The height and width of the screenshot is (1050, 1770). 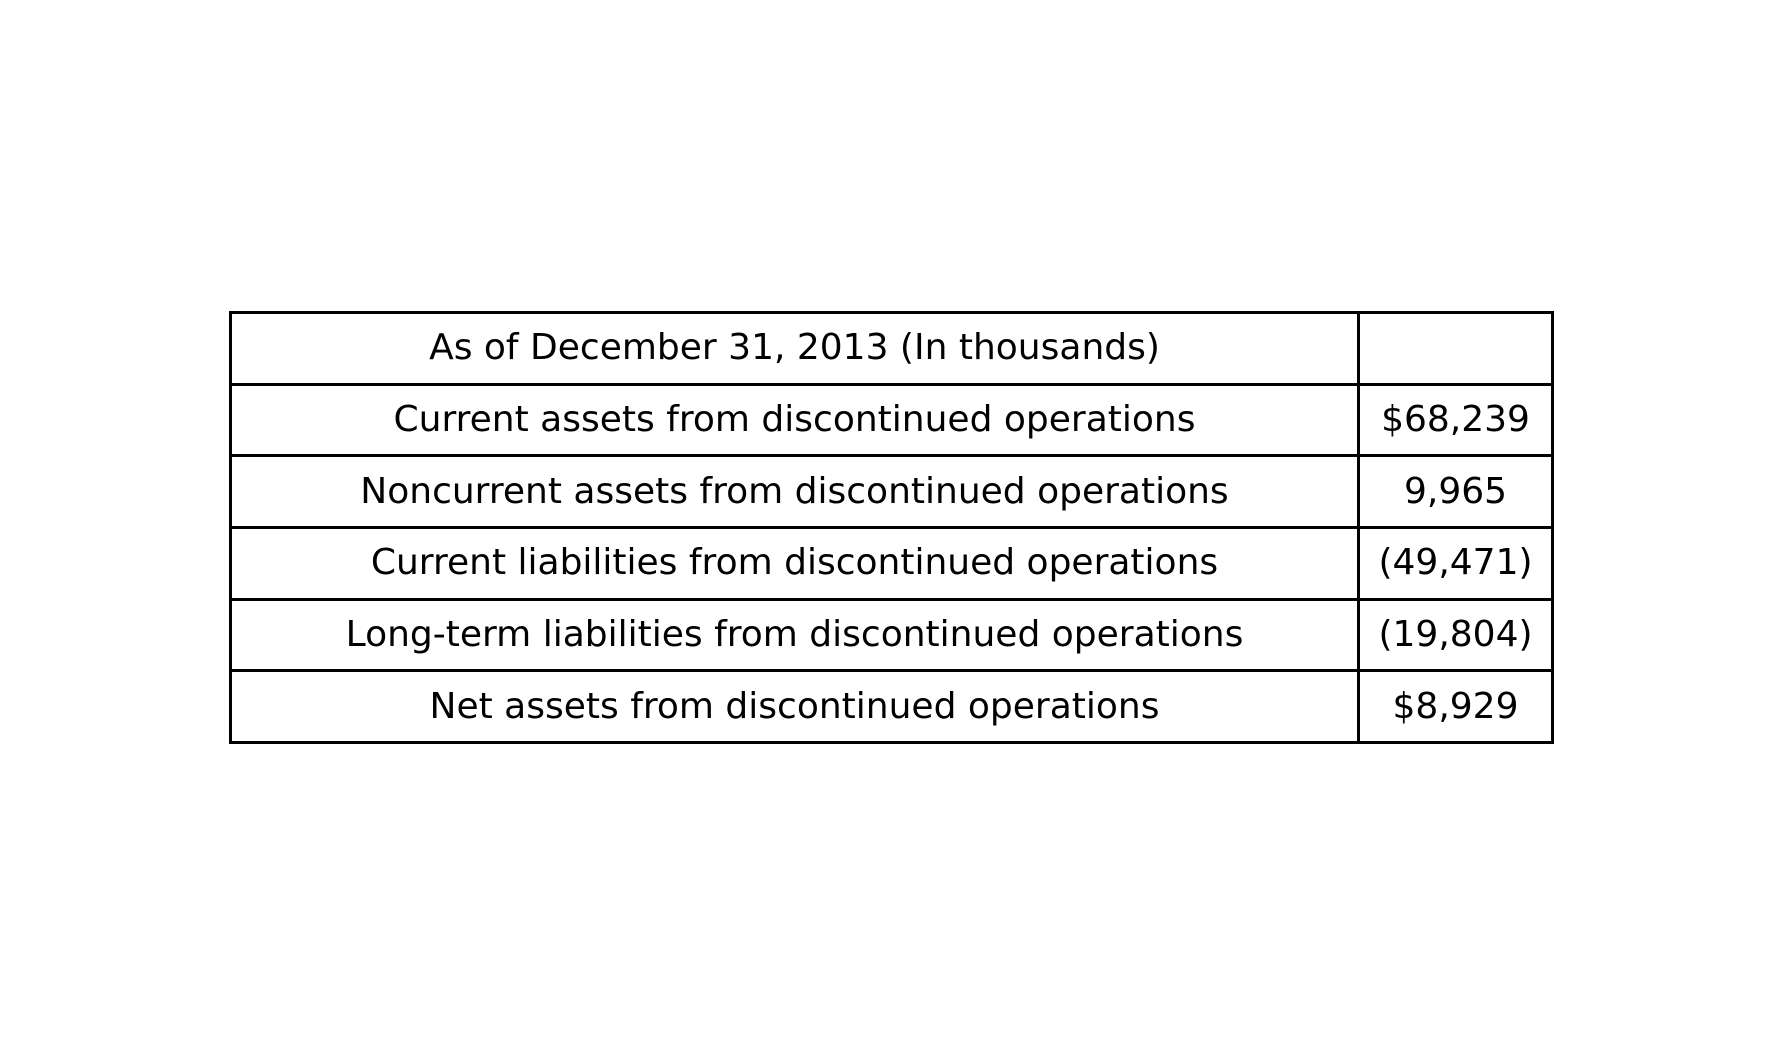 What do you see at coordinates (1455, 348) in the screenshot?
I see `header-value-cell` at bounding box center [1455, 348].